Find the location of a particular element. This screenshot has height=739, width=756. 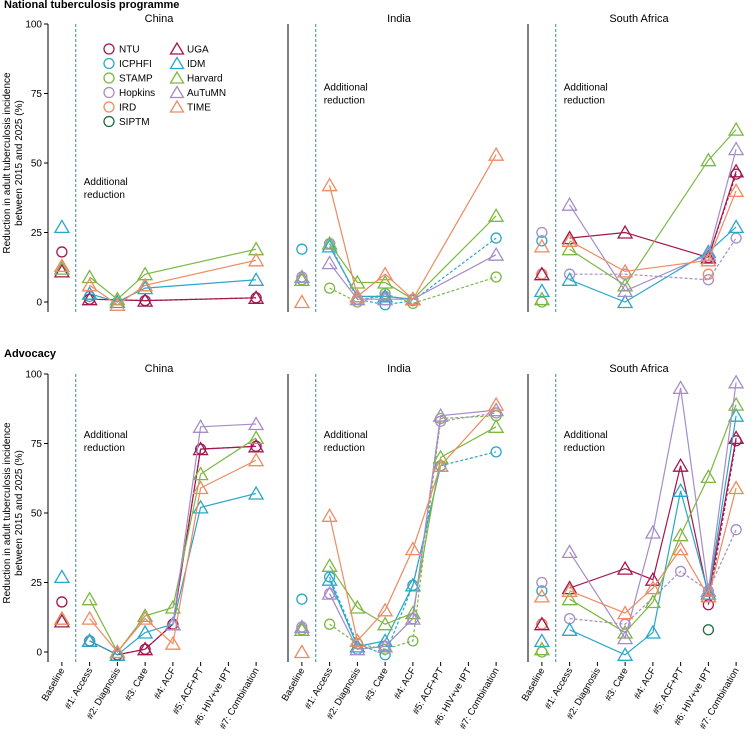

panel-title: China is located at coordinates (160, 19).